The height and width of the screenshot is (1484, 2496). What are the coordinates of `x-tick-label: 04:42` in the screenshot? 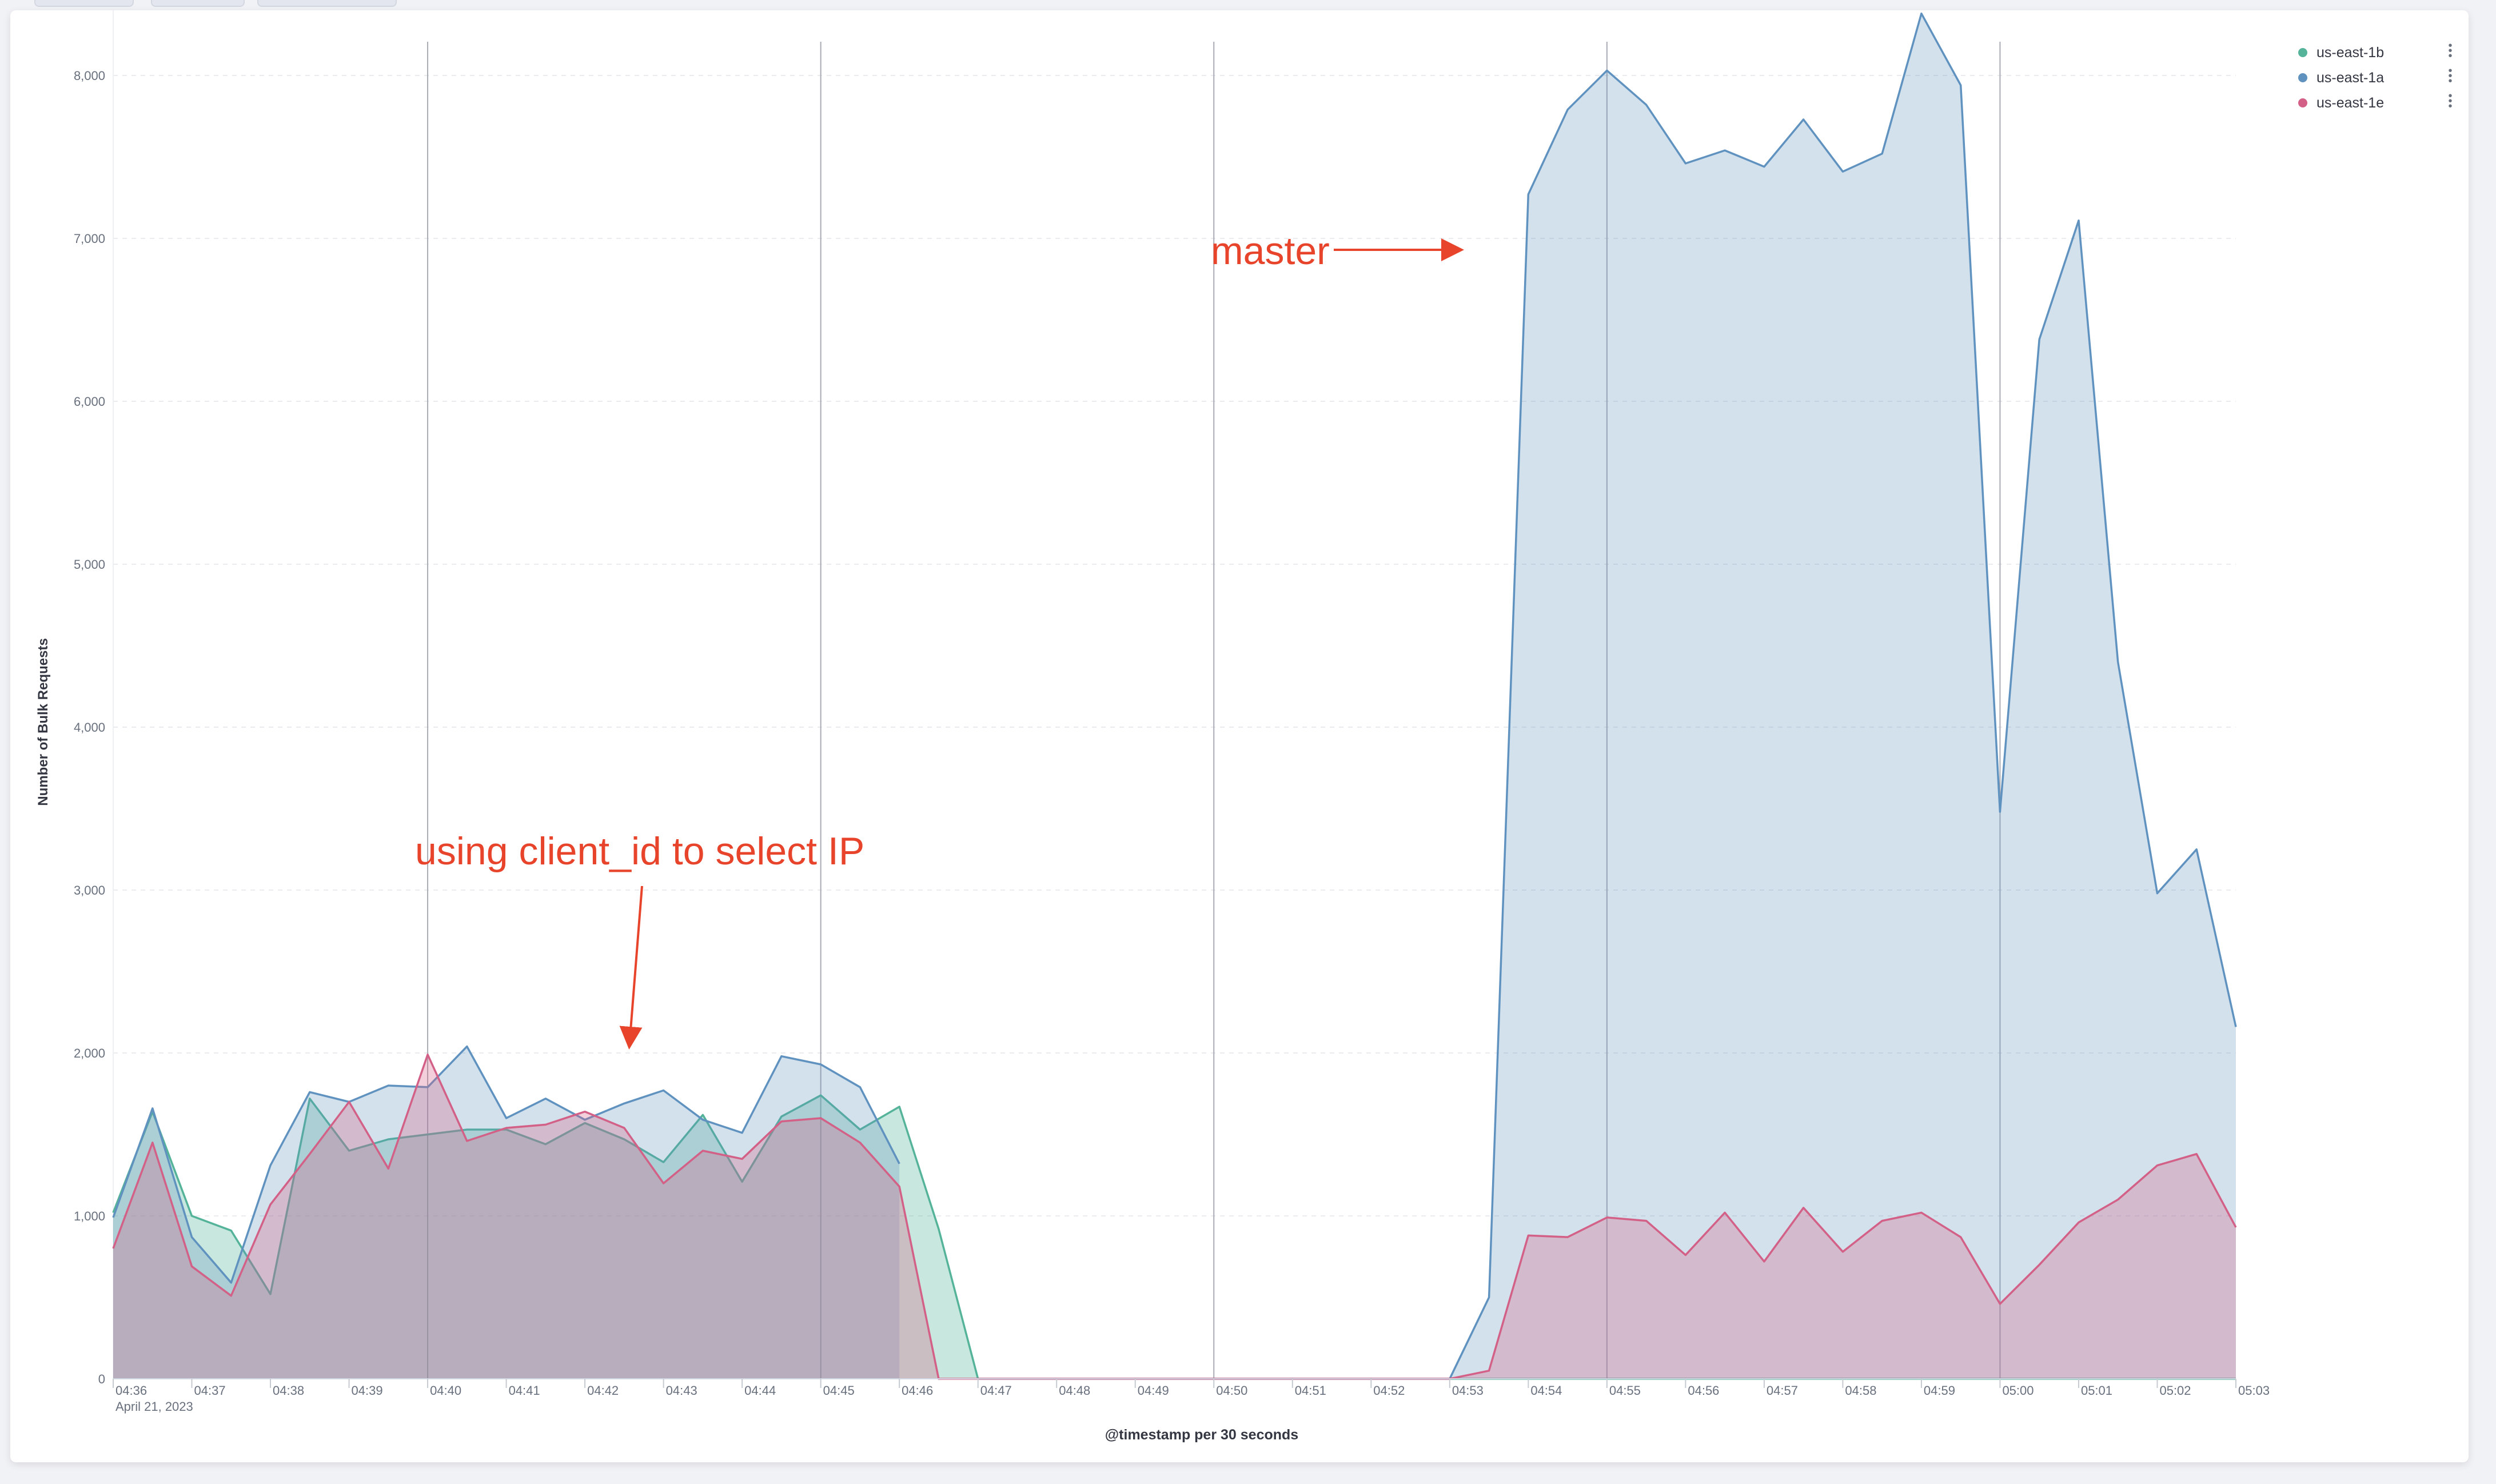 It's located at (603, 1390).